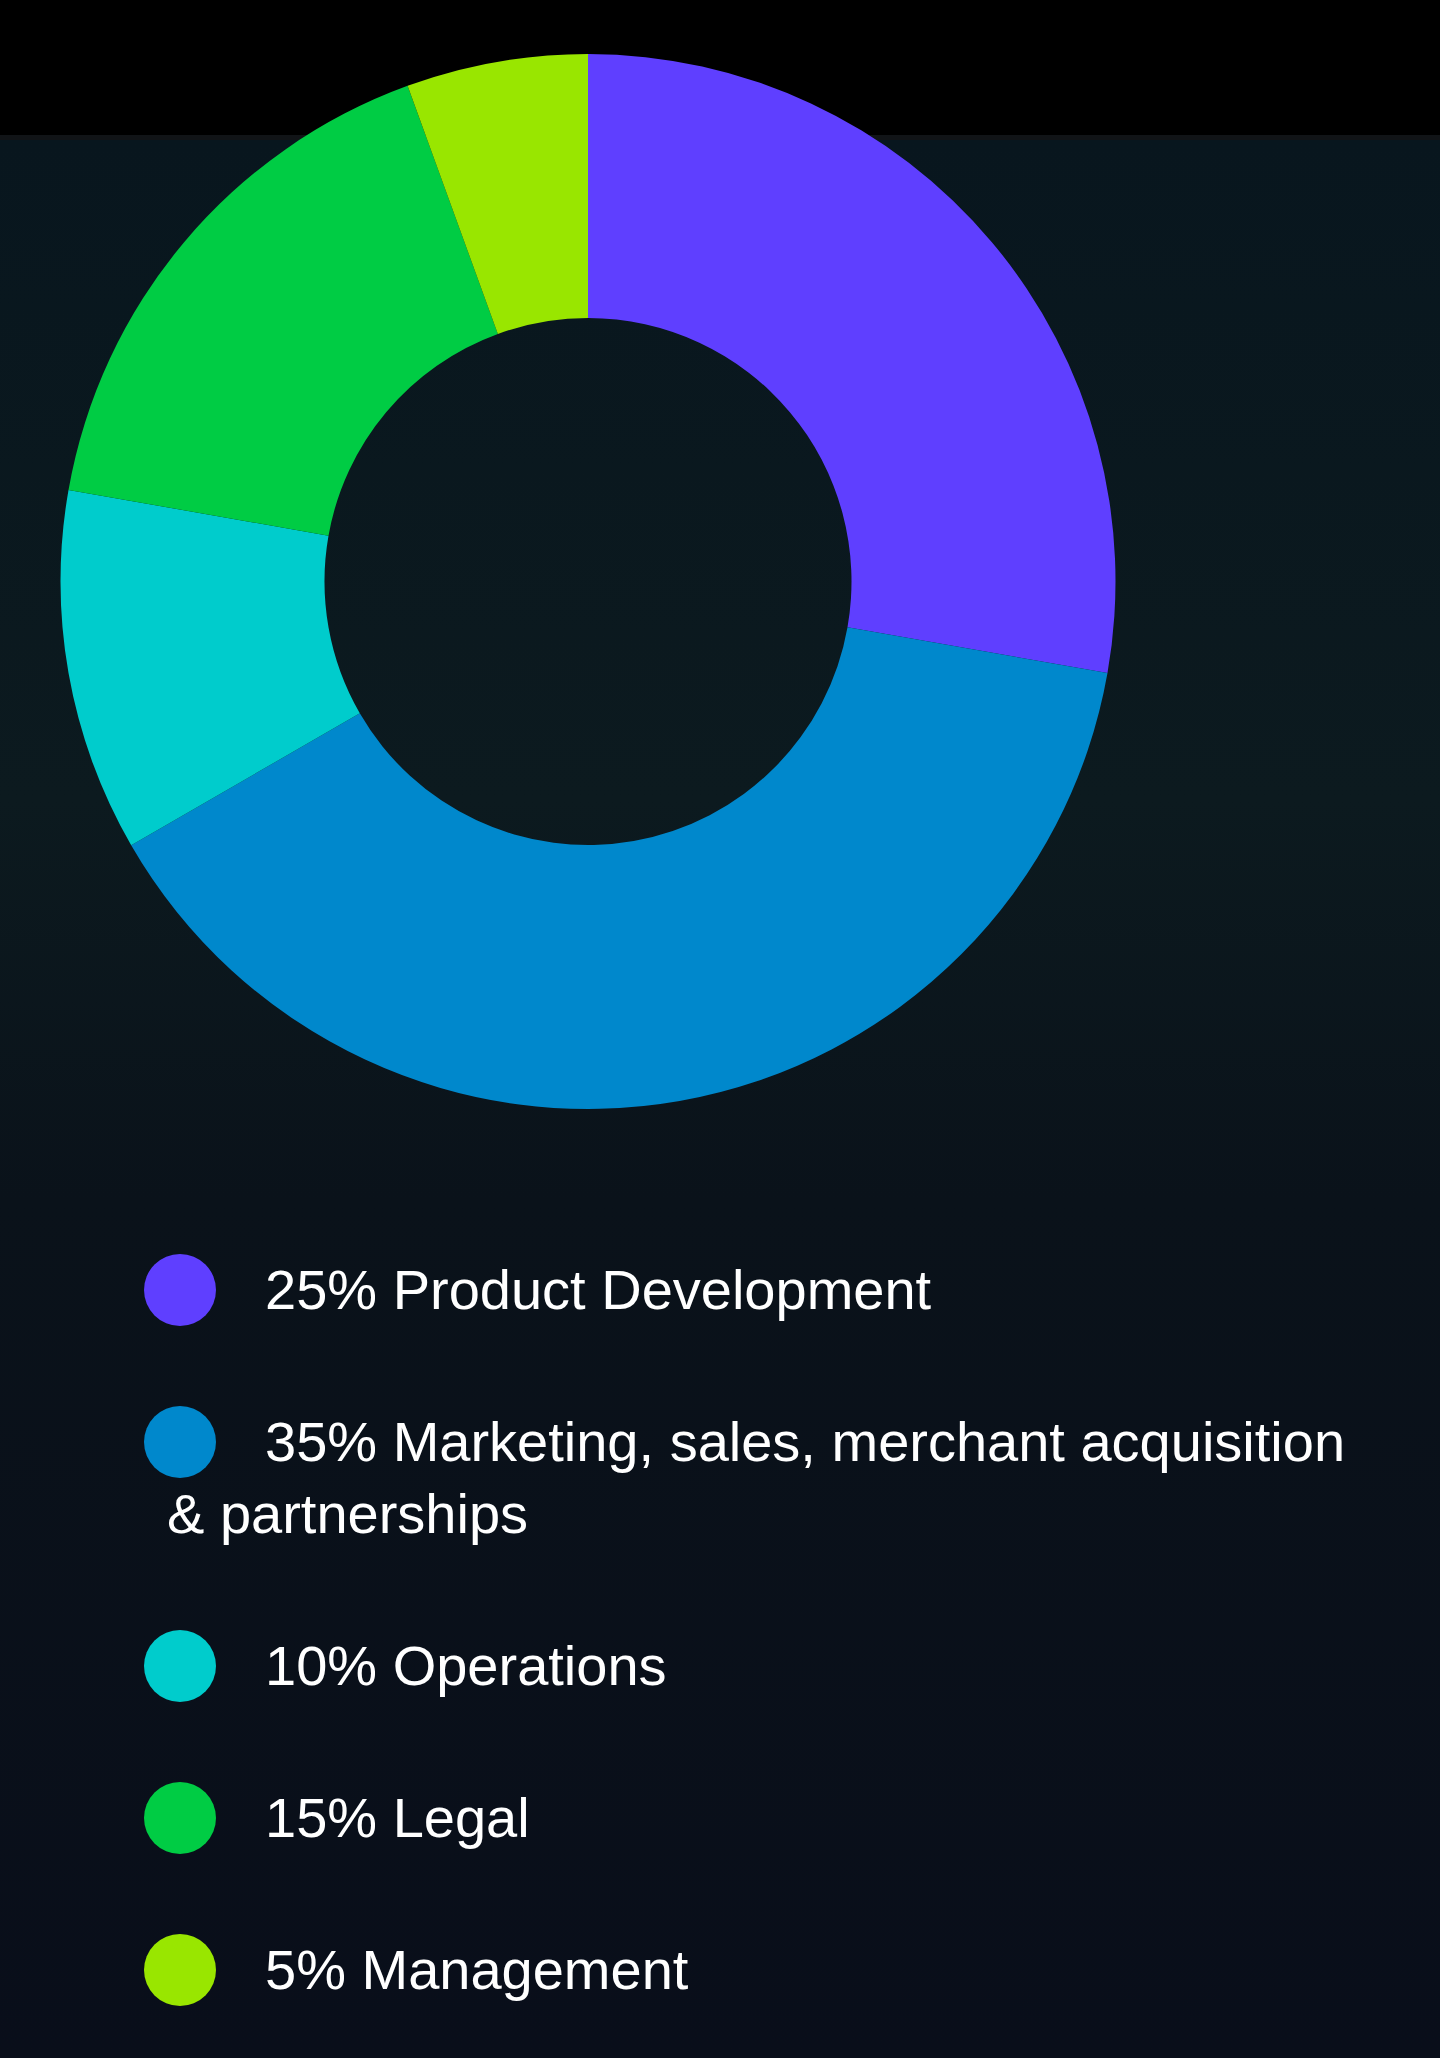  What do you see at coordinates (466, 1665) in the screenshot?
I see `legend-label: 10% Operations` at bounding box center [466, 1665].